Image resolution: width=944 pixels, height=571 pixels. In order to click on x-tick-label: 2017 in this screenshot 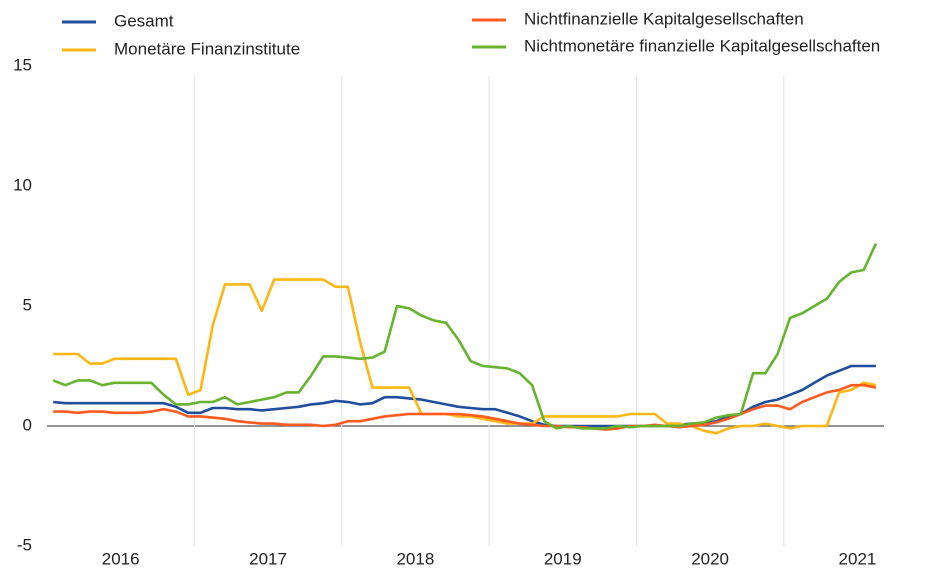, I will do `click(268, 558)`.